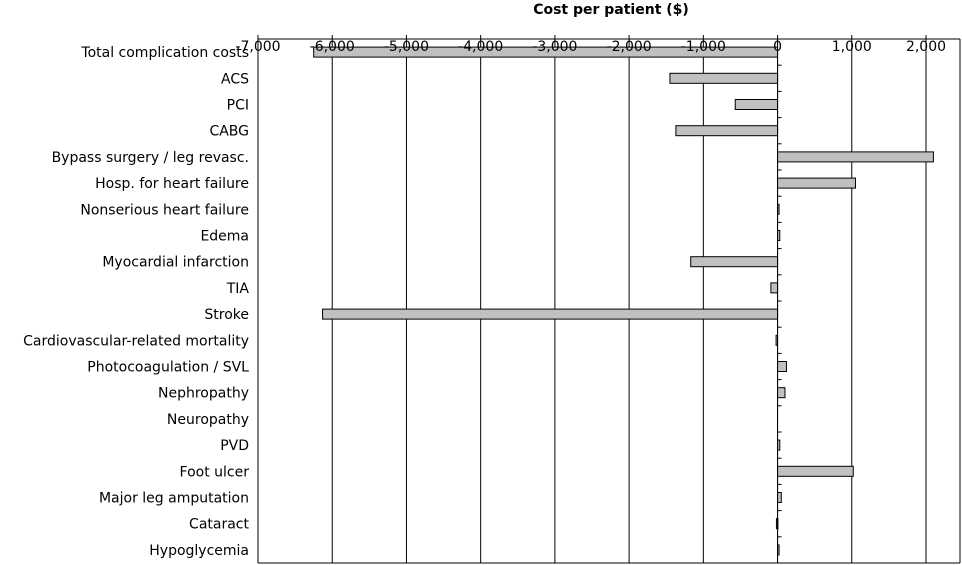 The image size is (962, 565). Describe the element at coordinates (203, 394) in the screenshot. I see `category-label: Nephropathy` at that location.